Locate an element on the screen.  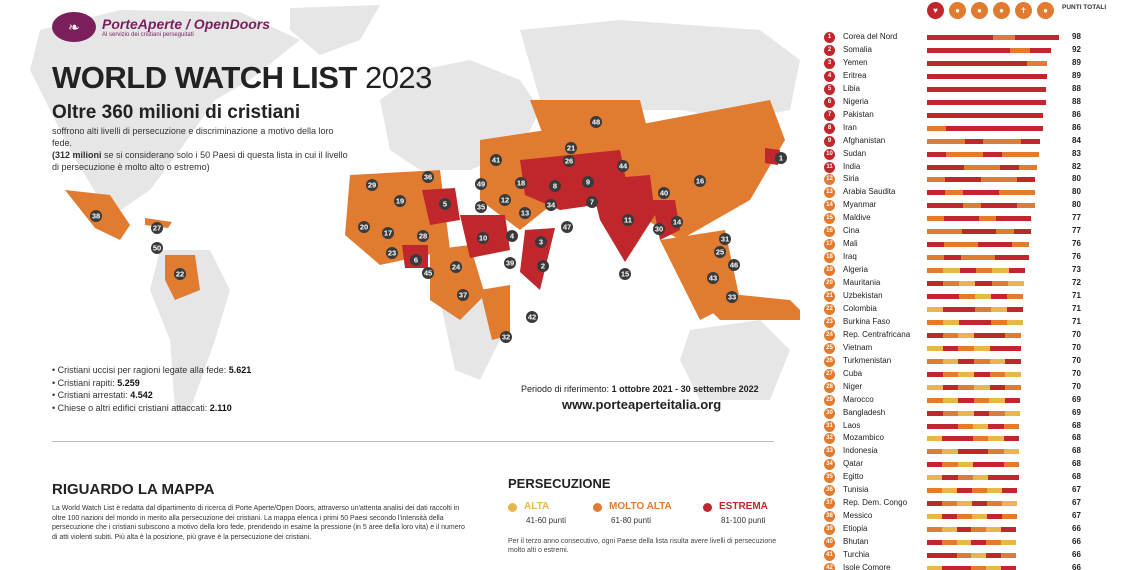
map-marker-label: 42 is located at coordinates (532, 317).